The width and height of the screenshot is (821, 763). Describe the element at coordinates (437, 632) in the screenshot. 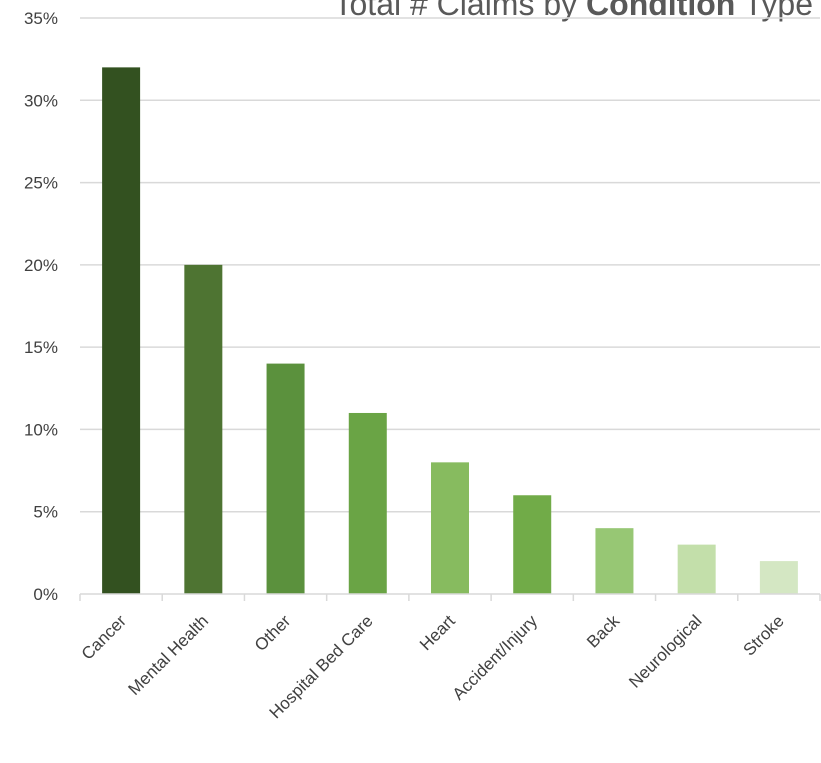

I see `x-tick-label: Heart` at that location.